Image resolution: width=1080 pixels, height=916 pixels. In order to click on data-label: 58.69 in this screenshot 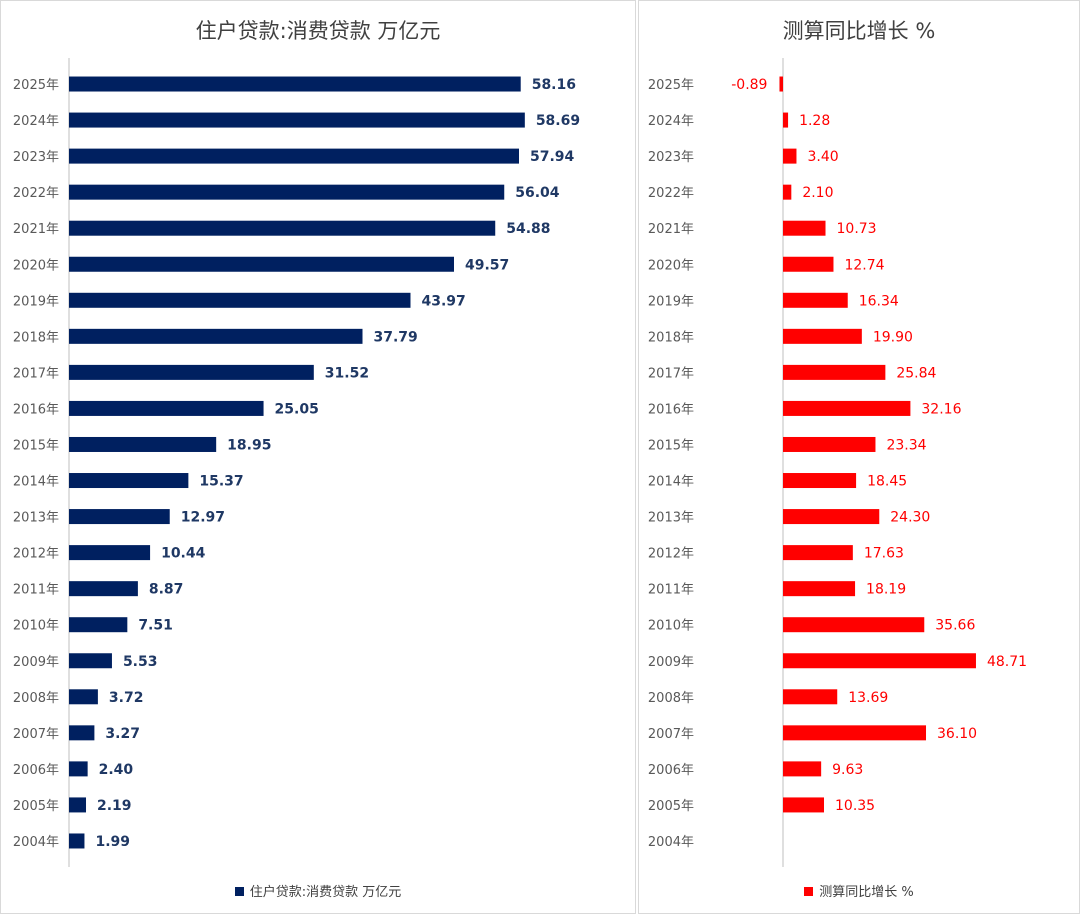, I will do `click(558, 121)`.